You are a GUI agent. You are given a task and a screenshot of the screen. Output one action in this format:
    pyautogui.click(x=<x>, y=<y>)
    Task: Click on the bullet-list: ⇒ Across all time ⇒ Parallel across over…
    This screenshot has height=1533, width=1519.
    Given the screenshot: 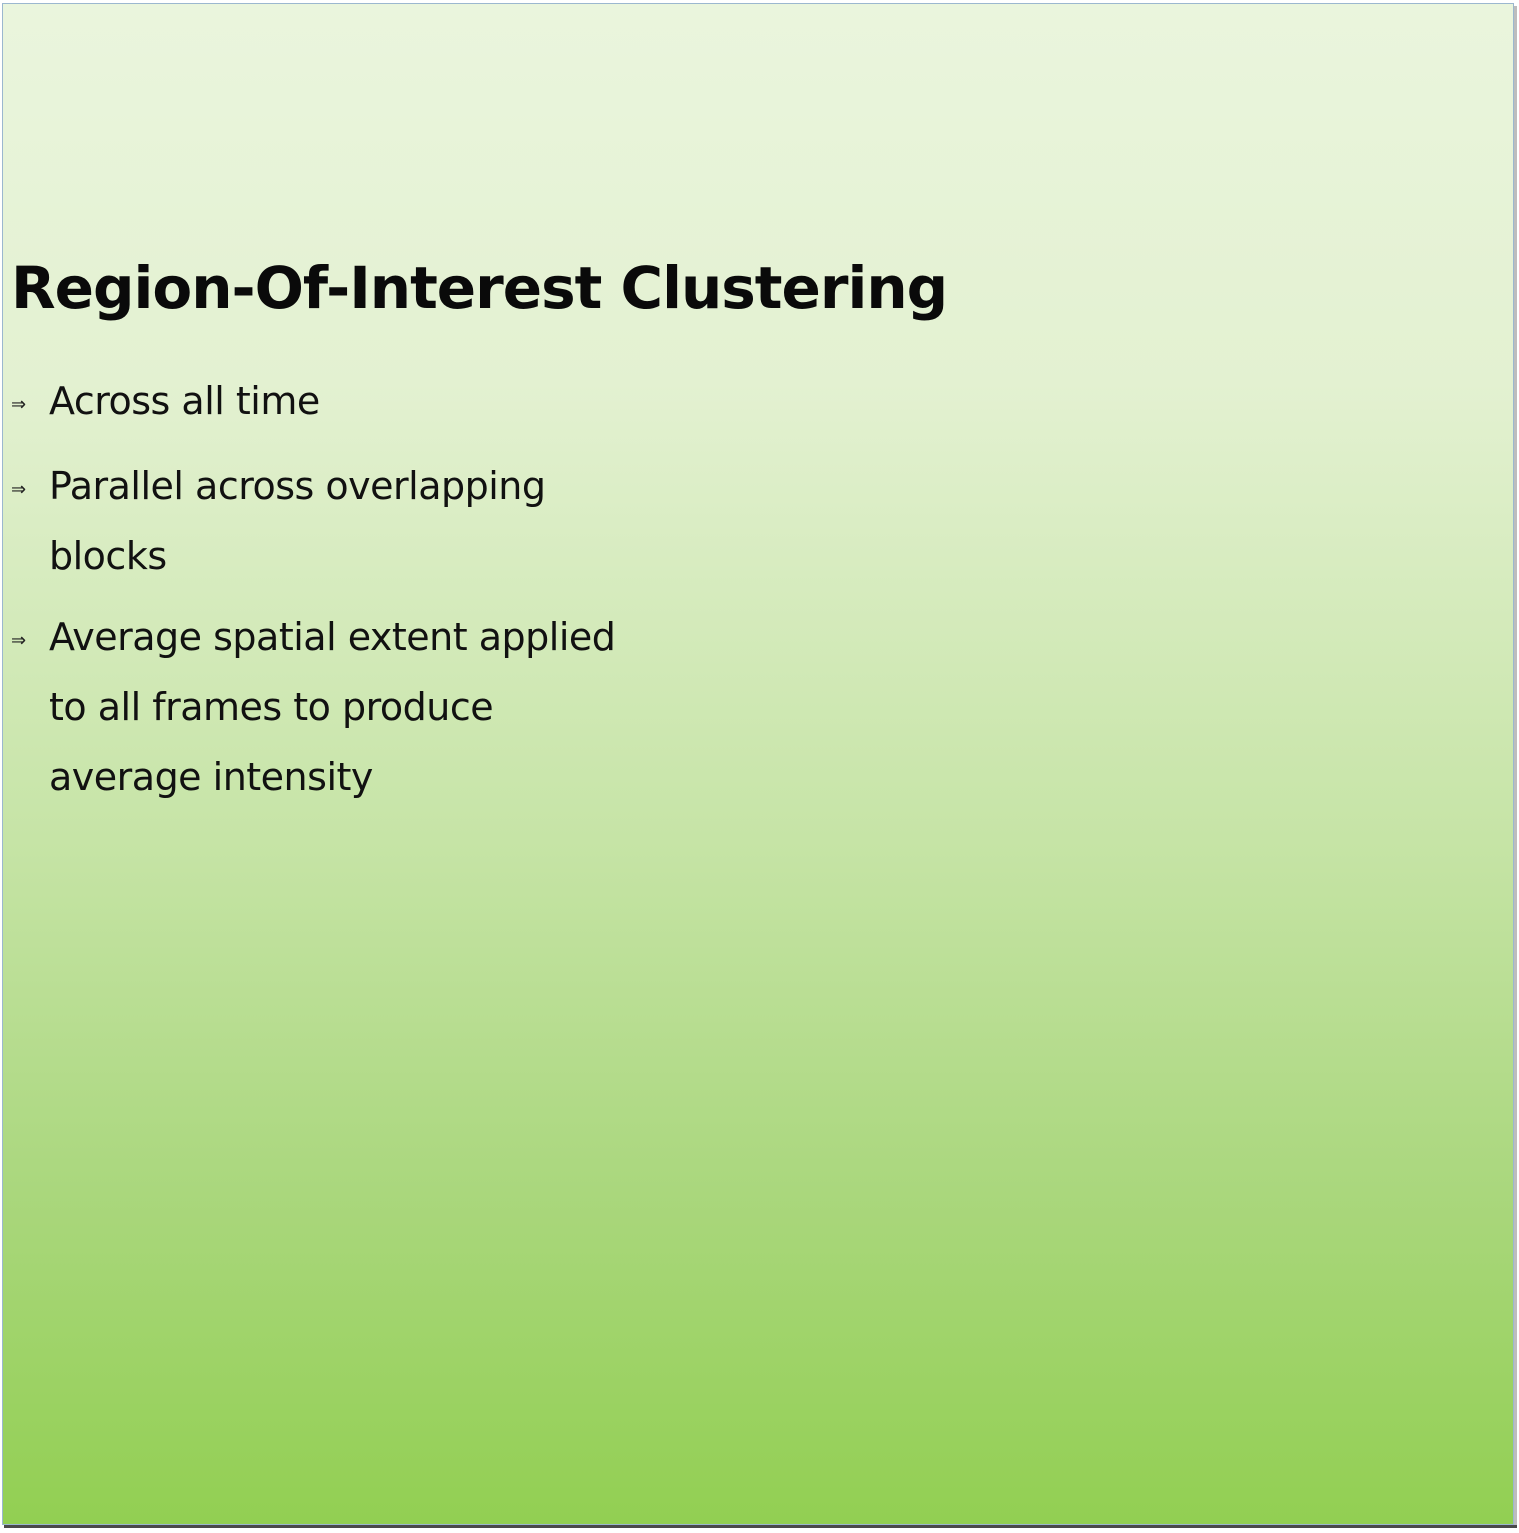 What is the action you would take?
    pyautogui.click(x=331, y=594)
    